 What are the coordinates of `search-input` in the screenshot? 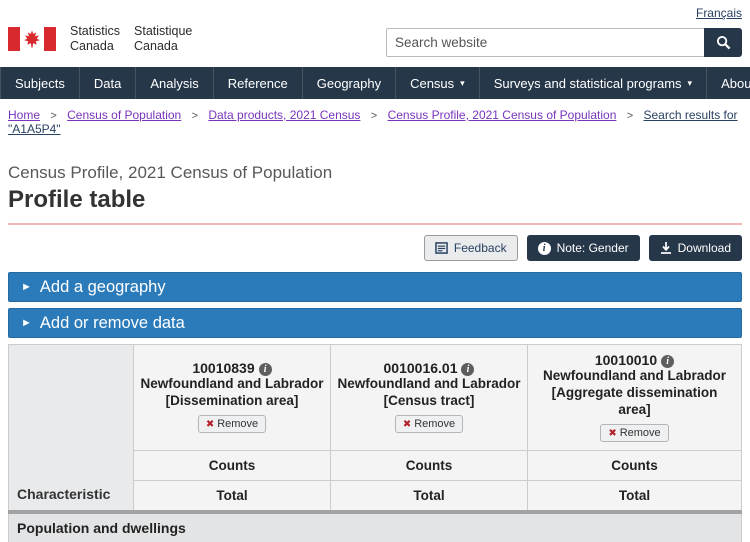 It's located at (545, 42).